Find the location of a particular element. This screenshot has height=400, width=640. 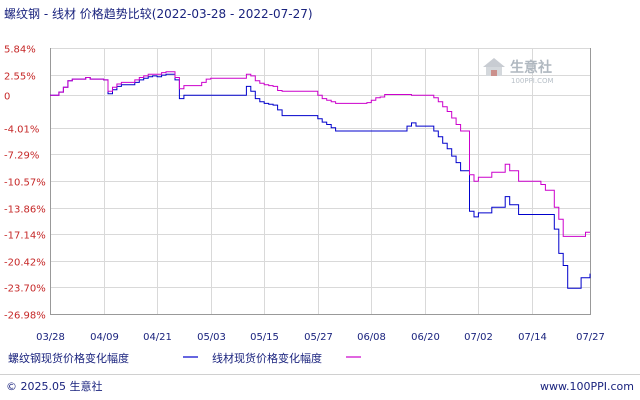

watermark: 生意社 100PPI.COM is located at coordinates (518, 71).